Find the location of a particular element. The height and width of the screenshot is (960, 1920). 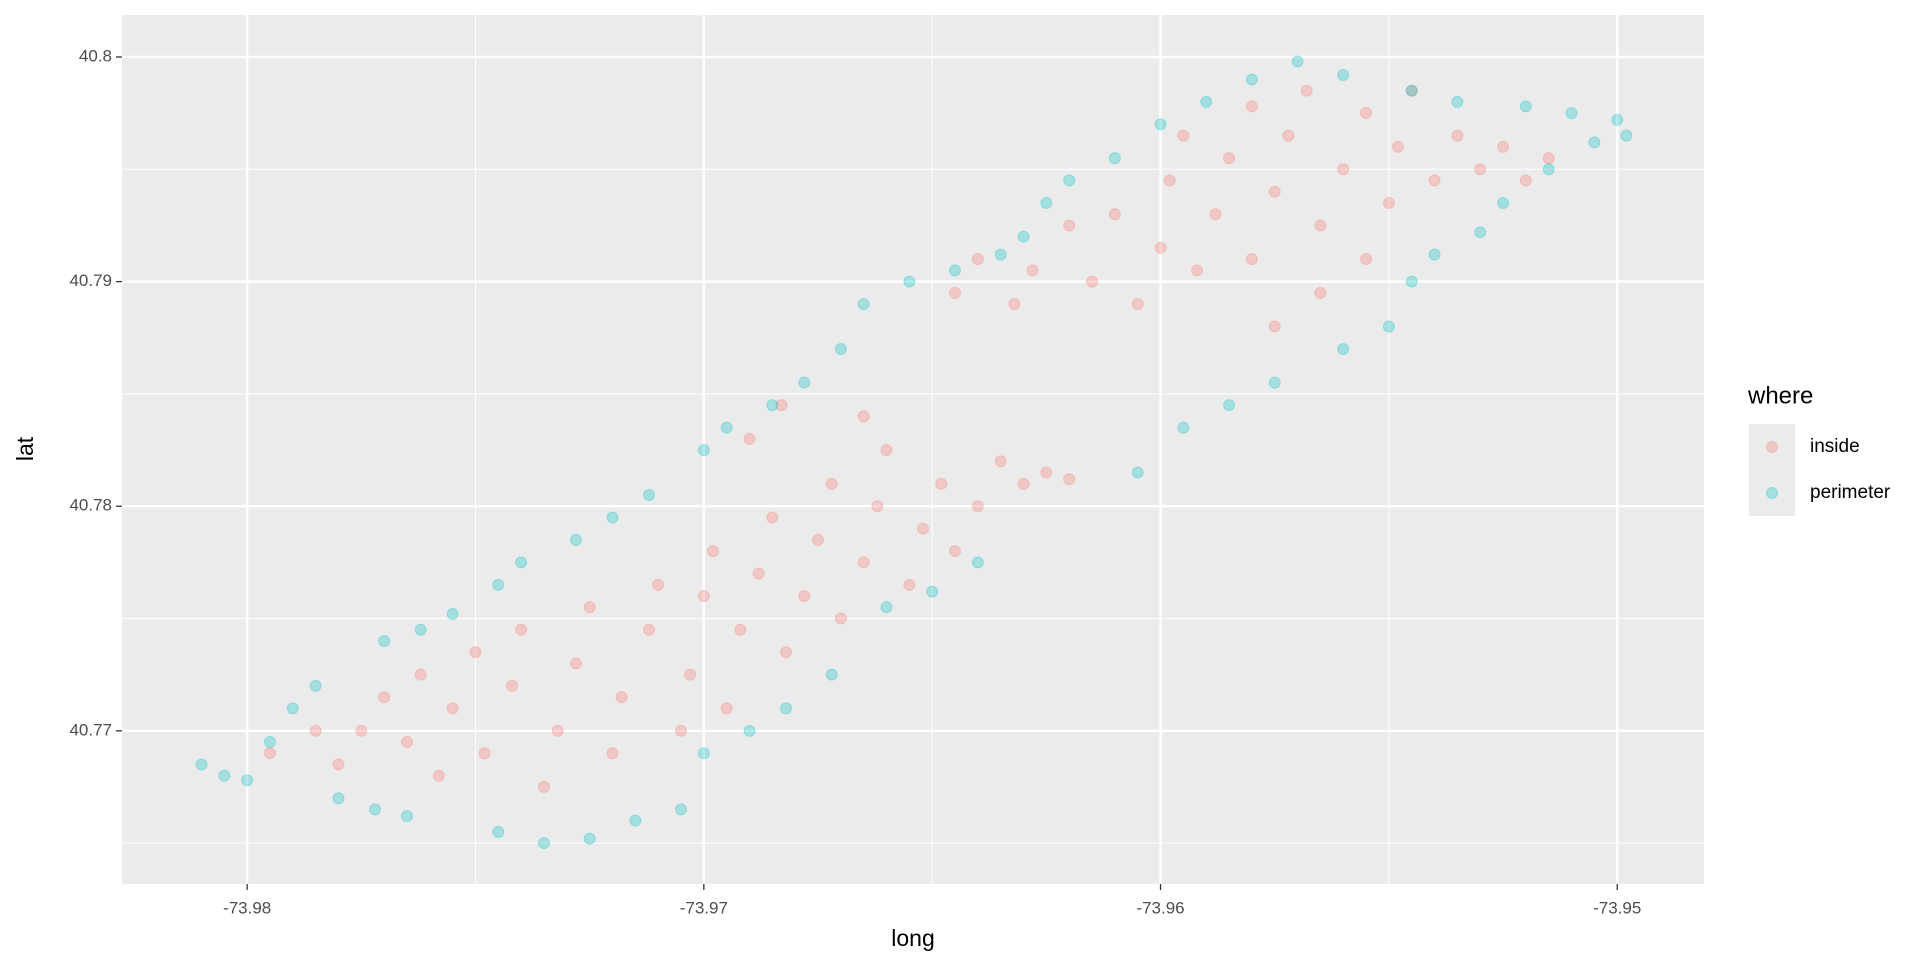

x-tick-label: -73.96 is located at coordinates (1160, 907).